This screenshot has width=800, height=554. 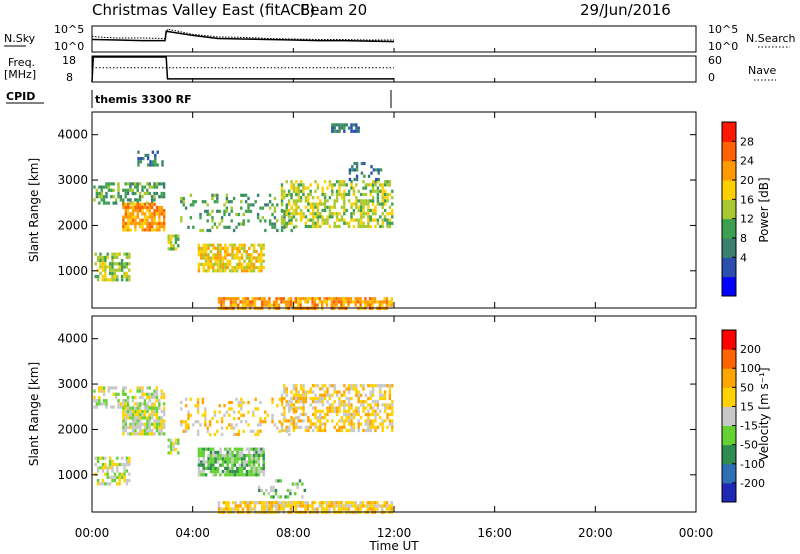 What do you see at coordinates (747, 219) in the screenshot?
I see `colorbar-tick-label: 12` at bounding box center [747, 219].